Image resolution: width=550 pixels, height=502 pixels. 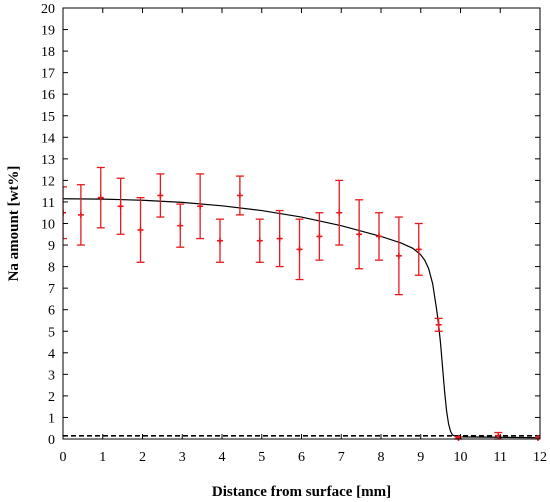 What do you see at coordinates (182, 457) in the screenshot?
I see `x-tick-label: 3` at bounding box center [182, 457].